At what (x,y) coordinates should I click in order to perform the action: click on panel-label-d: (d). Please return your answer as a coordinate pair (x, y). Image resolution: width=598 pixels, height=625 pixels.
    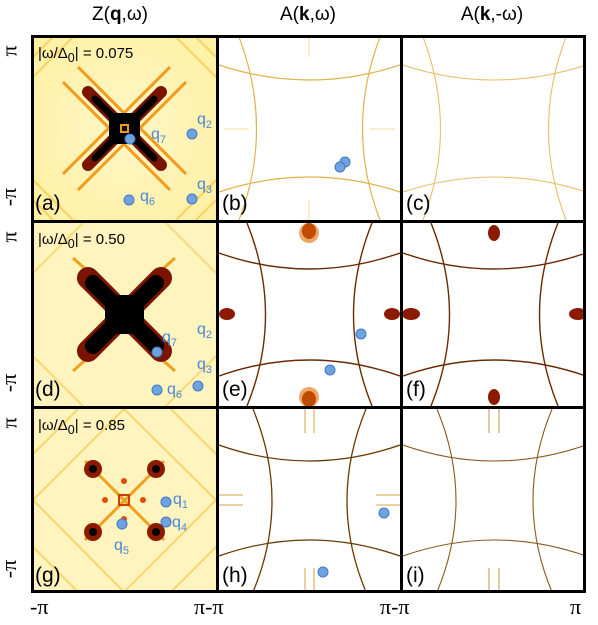
    Looking at the image, I should click on (48, 389).